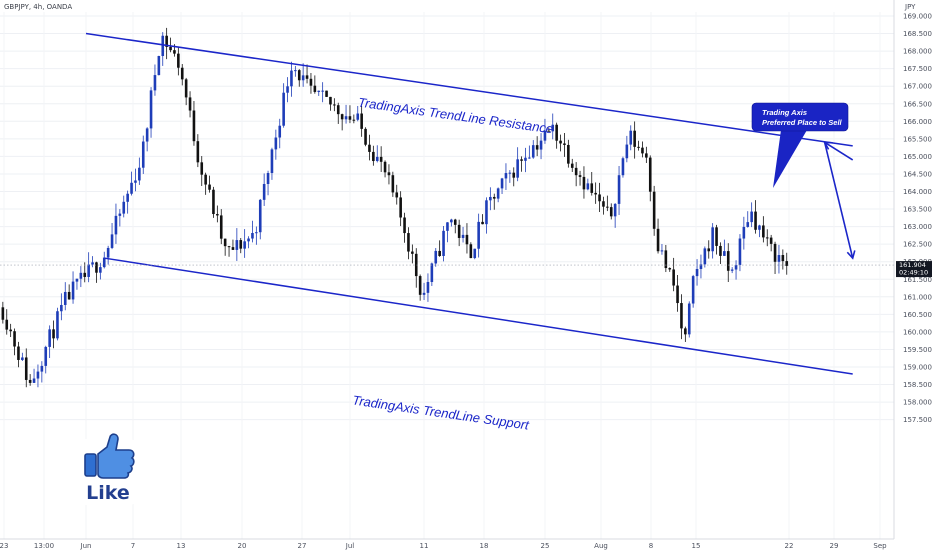 The width and height of the screenshot is (932, 550). Describe the element at coordinates (917, 245) in the screenshot. I see `price-tick-label: 162.500` at that location.